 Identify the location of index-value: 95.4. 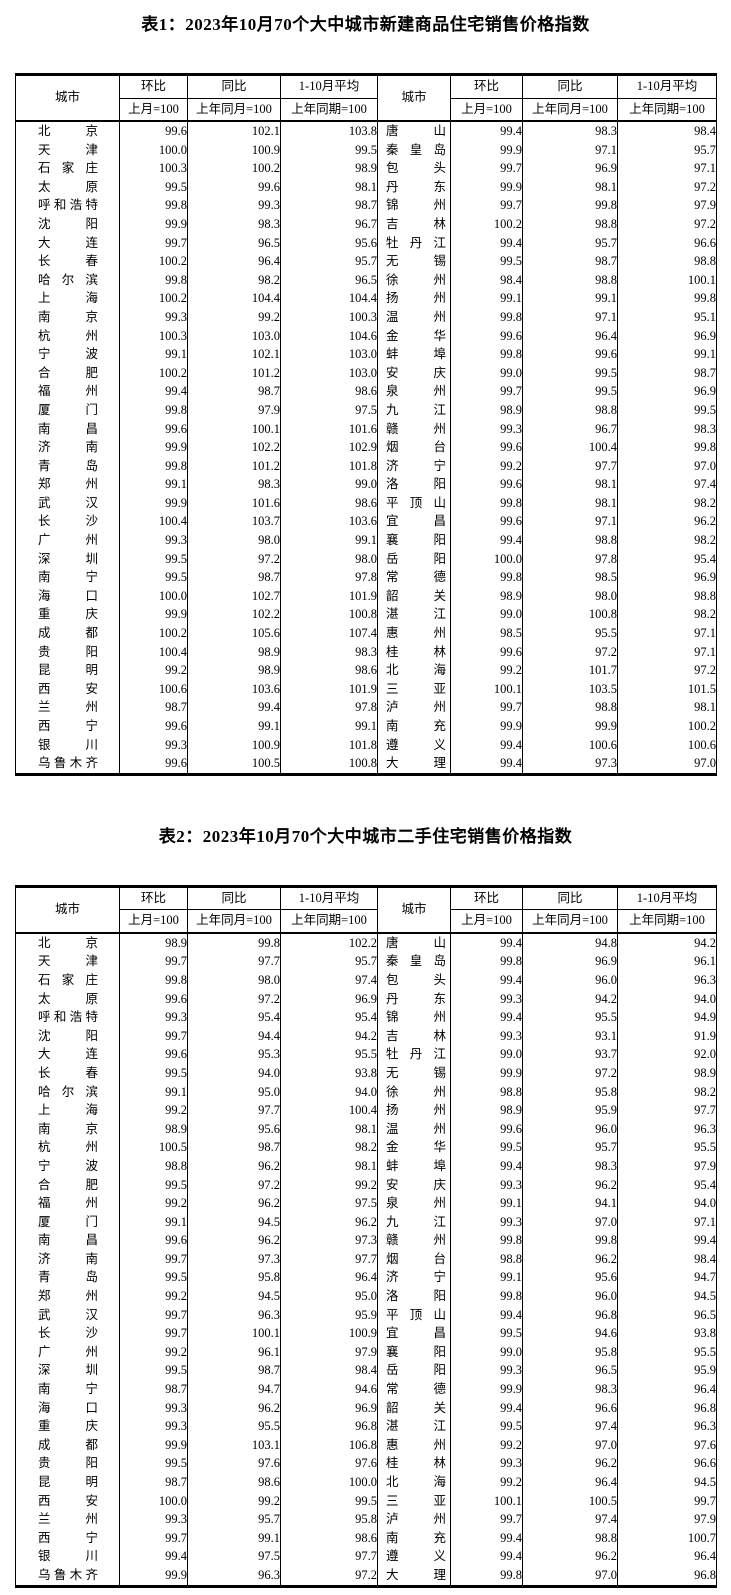
(667, 1185).